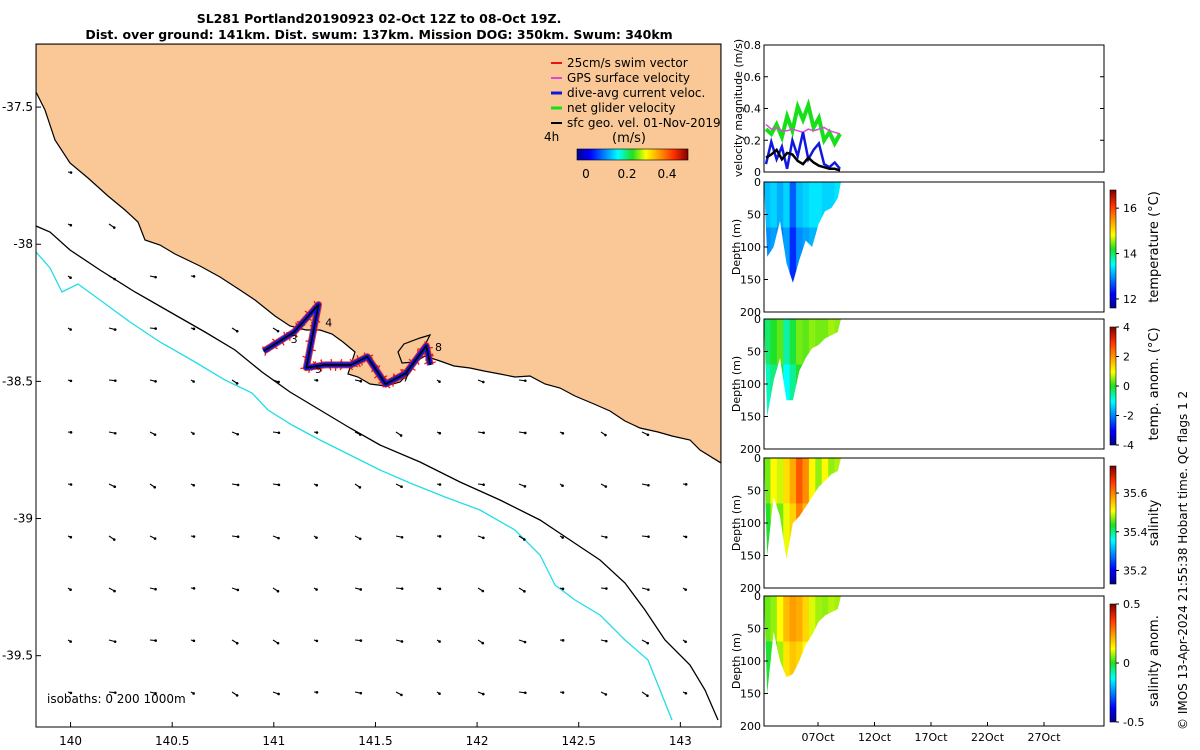 Image resolution: width=1200 pixels, height=750 pixels. I want to click on speed-colorbar, so click(632, 154).